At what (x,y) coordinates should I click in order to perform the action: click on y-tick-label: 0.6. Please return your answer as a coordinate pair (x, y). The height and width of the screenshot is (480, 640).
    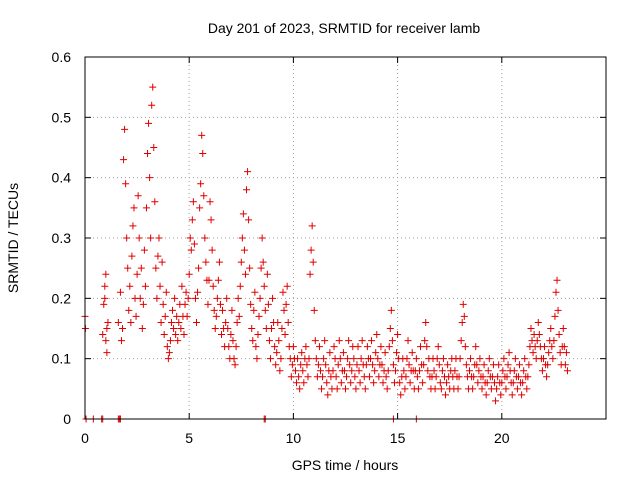
    Looking at the image, I should click on (62, 57).